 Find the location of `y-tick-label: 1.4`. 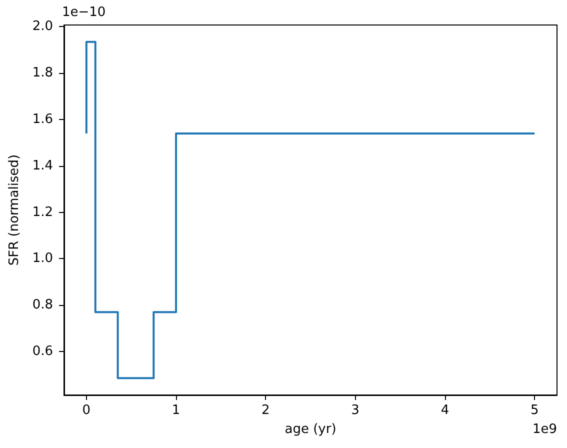

y-tick-label: 1.4 is located at coordinates (42, 166).